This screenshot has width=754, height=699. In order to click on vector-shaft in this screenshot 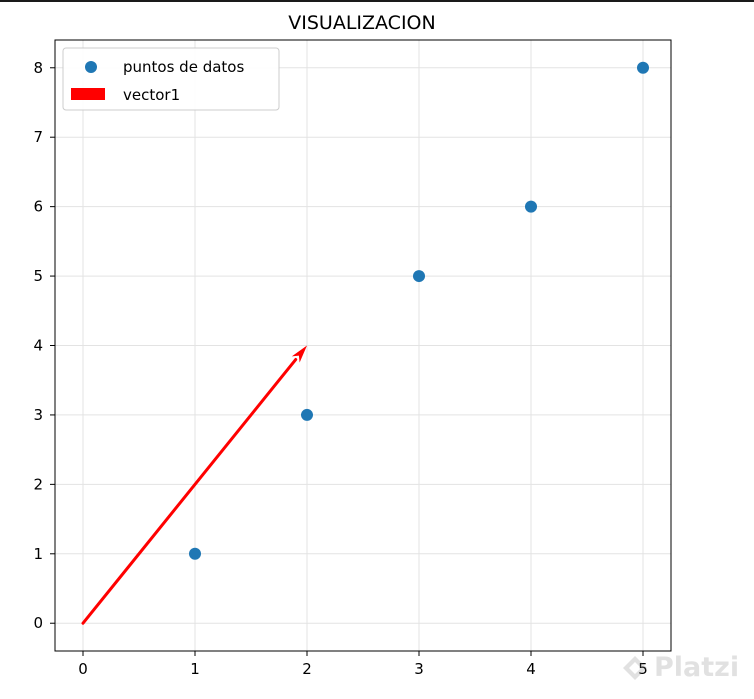, I will do `click(189, 491)`.